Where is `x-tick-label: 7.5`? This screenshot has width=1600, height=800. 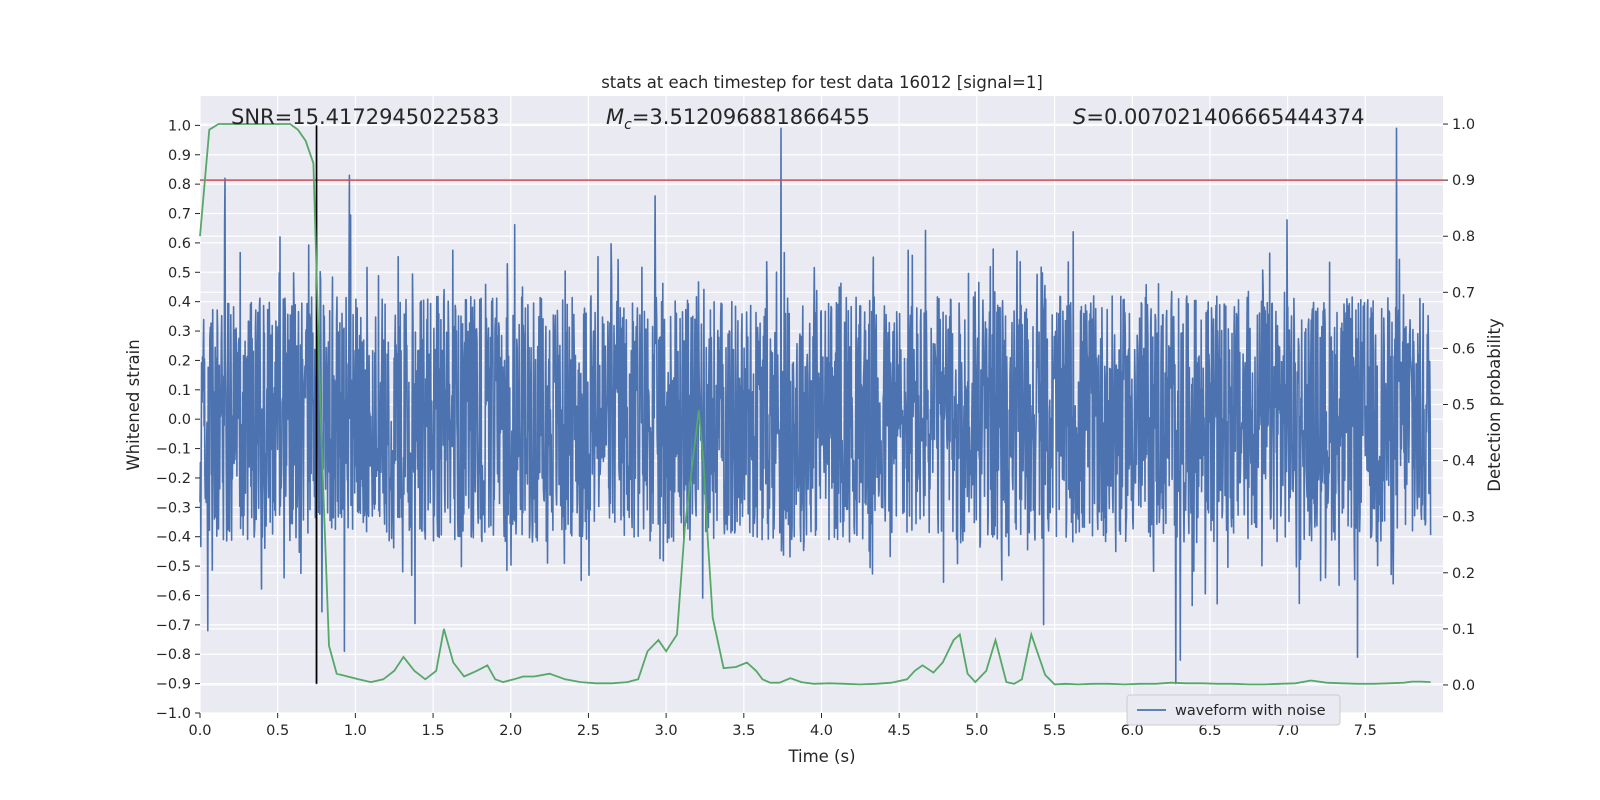 x-tick-label: 7.5 is located at coordinates (1365, 731).